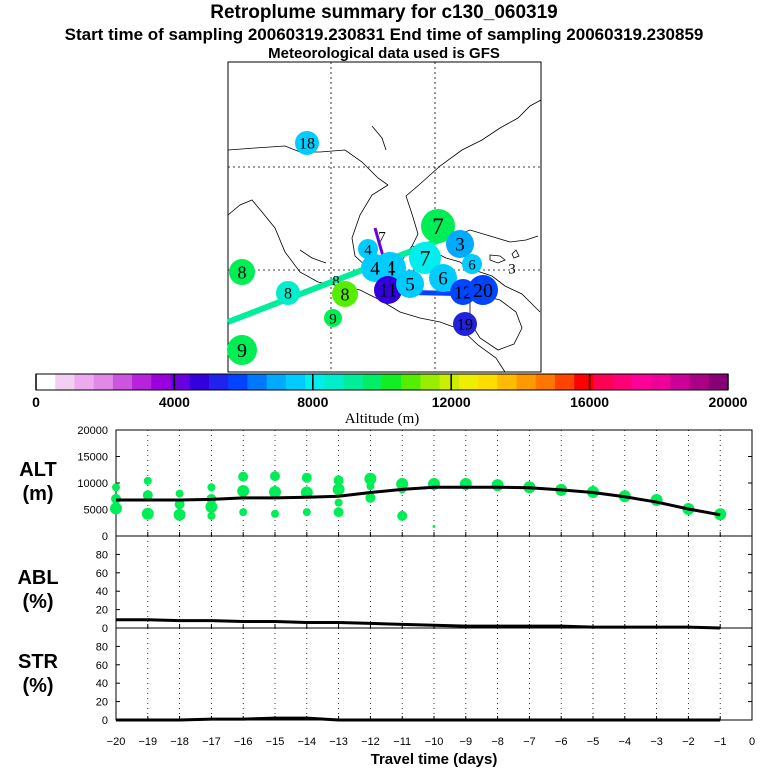  What do you see at coordinates (338, 742) in the screenshot?
I see `x-tick-label: −13` at bounding box center [338, 742].